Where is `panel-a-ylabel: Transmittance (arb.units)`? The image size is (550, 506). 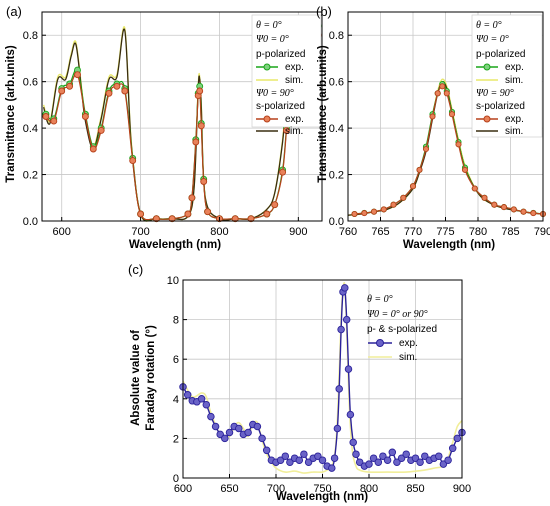 panel-a-ylabel: Transmittance (arb.units) is located at coordinates (11, 114).